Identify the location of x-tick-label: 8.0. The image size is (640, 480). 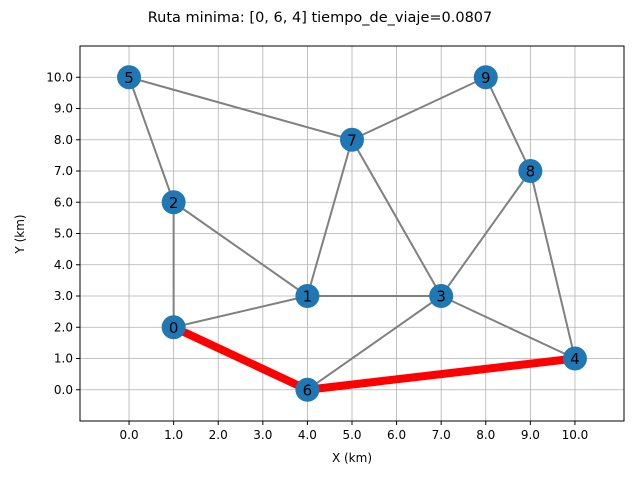
(485, 435).